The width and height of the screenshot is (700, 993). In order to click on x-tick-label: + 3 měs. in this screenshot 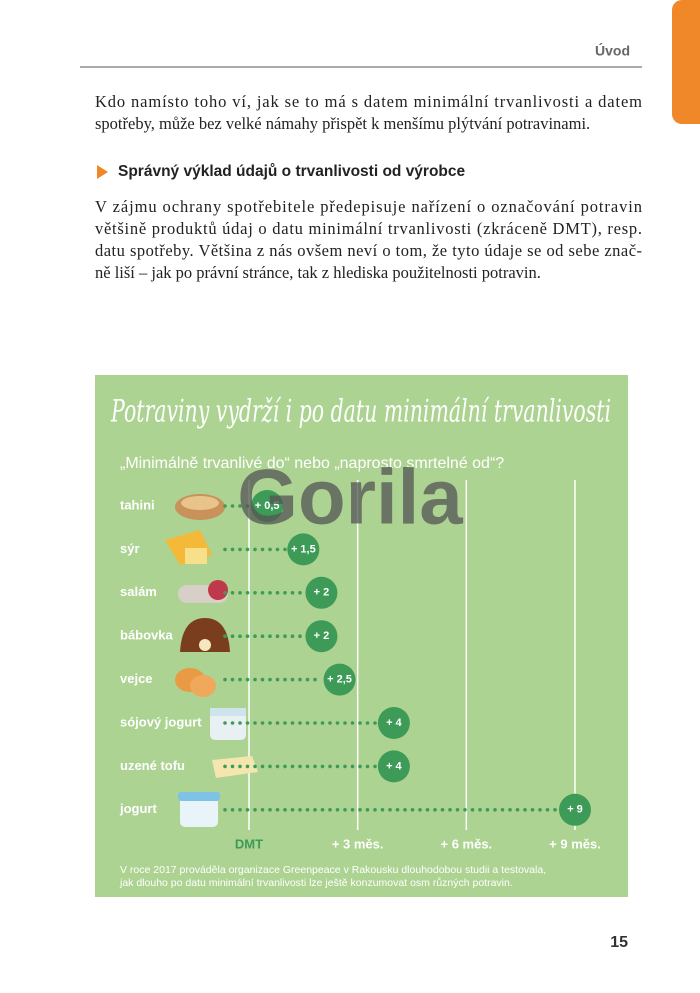, I will do `click(358, 843)`.